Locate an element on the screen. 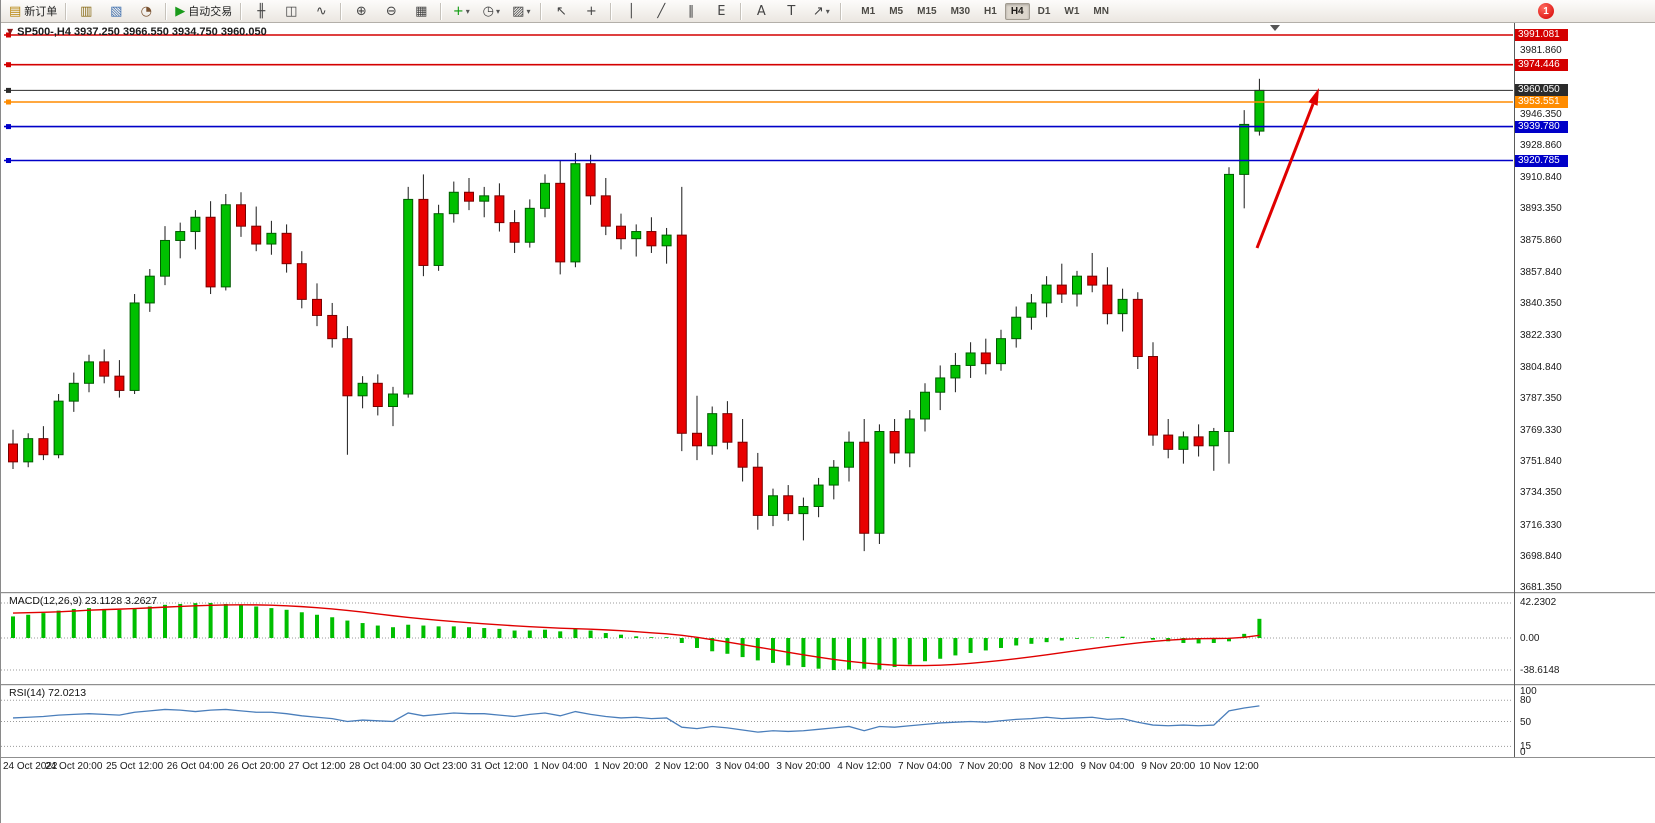 Image resolution: width=1655 pixels, height=823 pixels. notification-badge: 1 is located at coordinates (1546, 11).